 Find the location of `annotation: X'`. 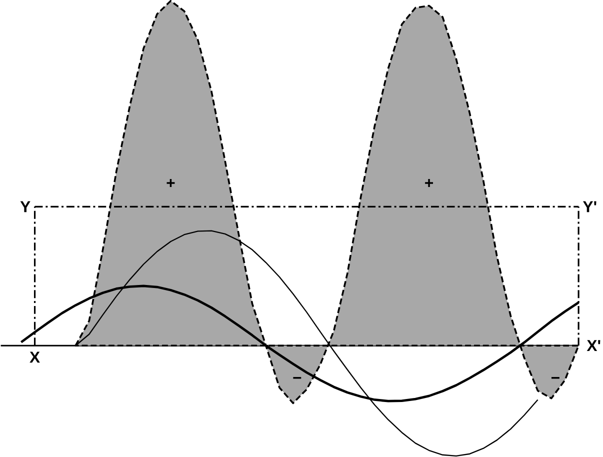

annotation: X' is located at coordinates (593, 346).